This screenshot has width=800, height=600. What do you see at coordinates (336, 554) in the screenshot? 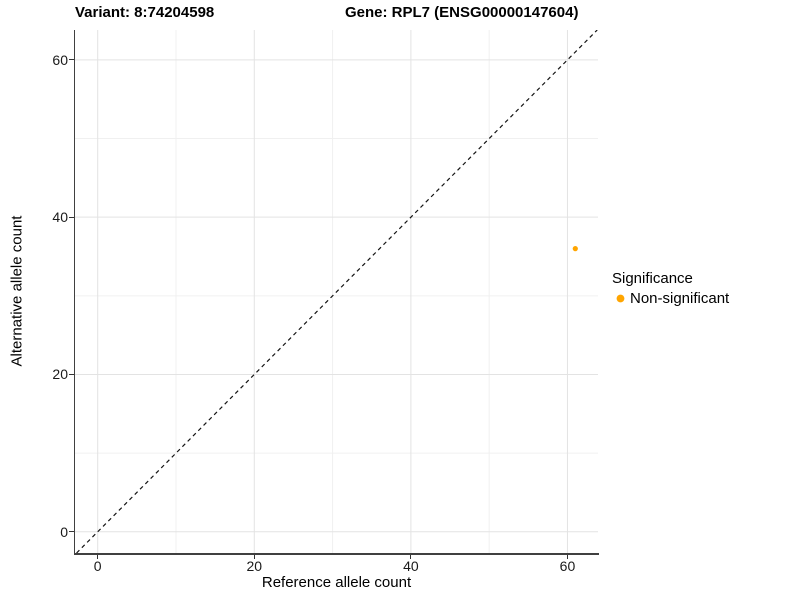
I see `x-axis-line` at bounding box center [336, 554].